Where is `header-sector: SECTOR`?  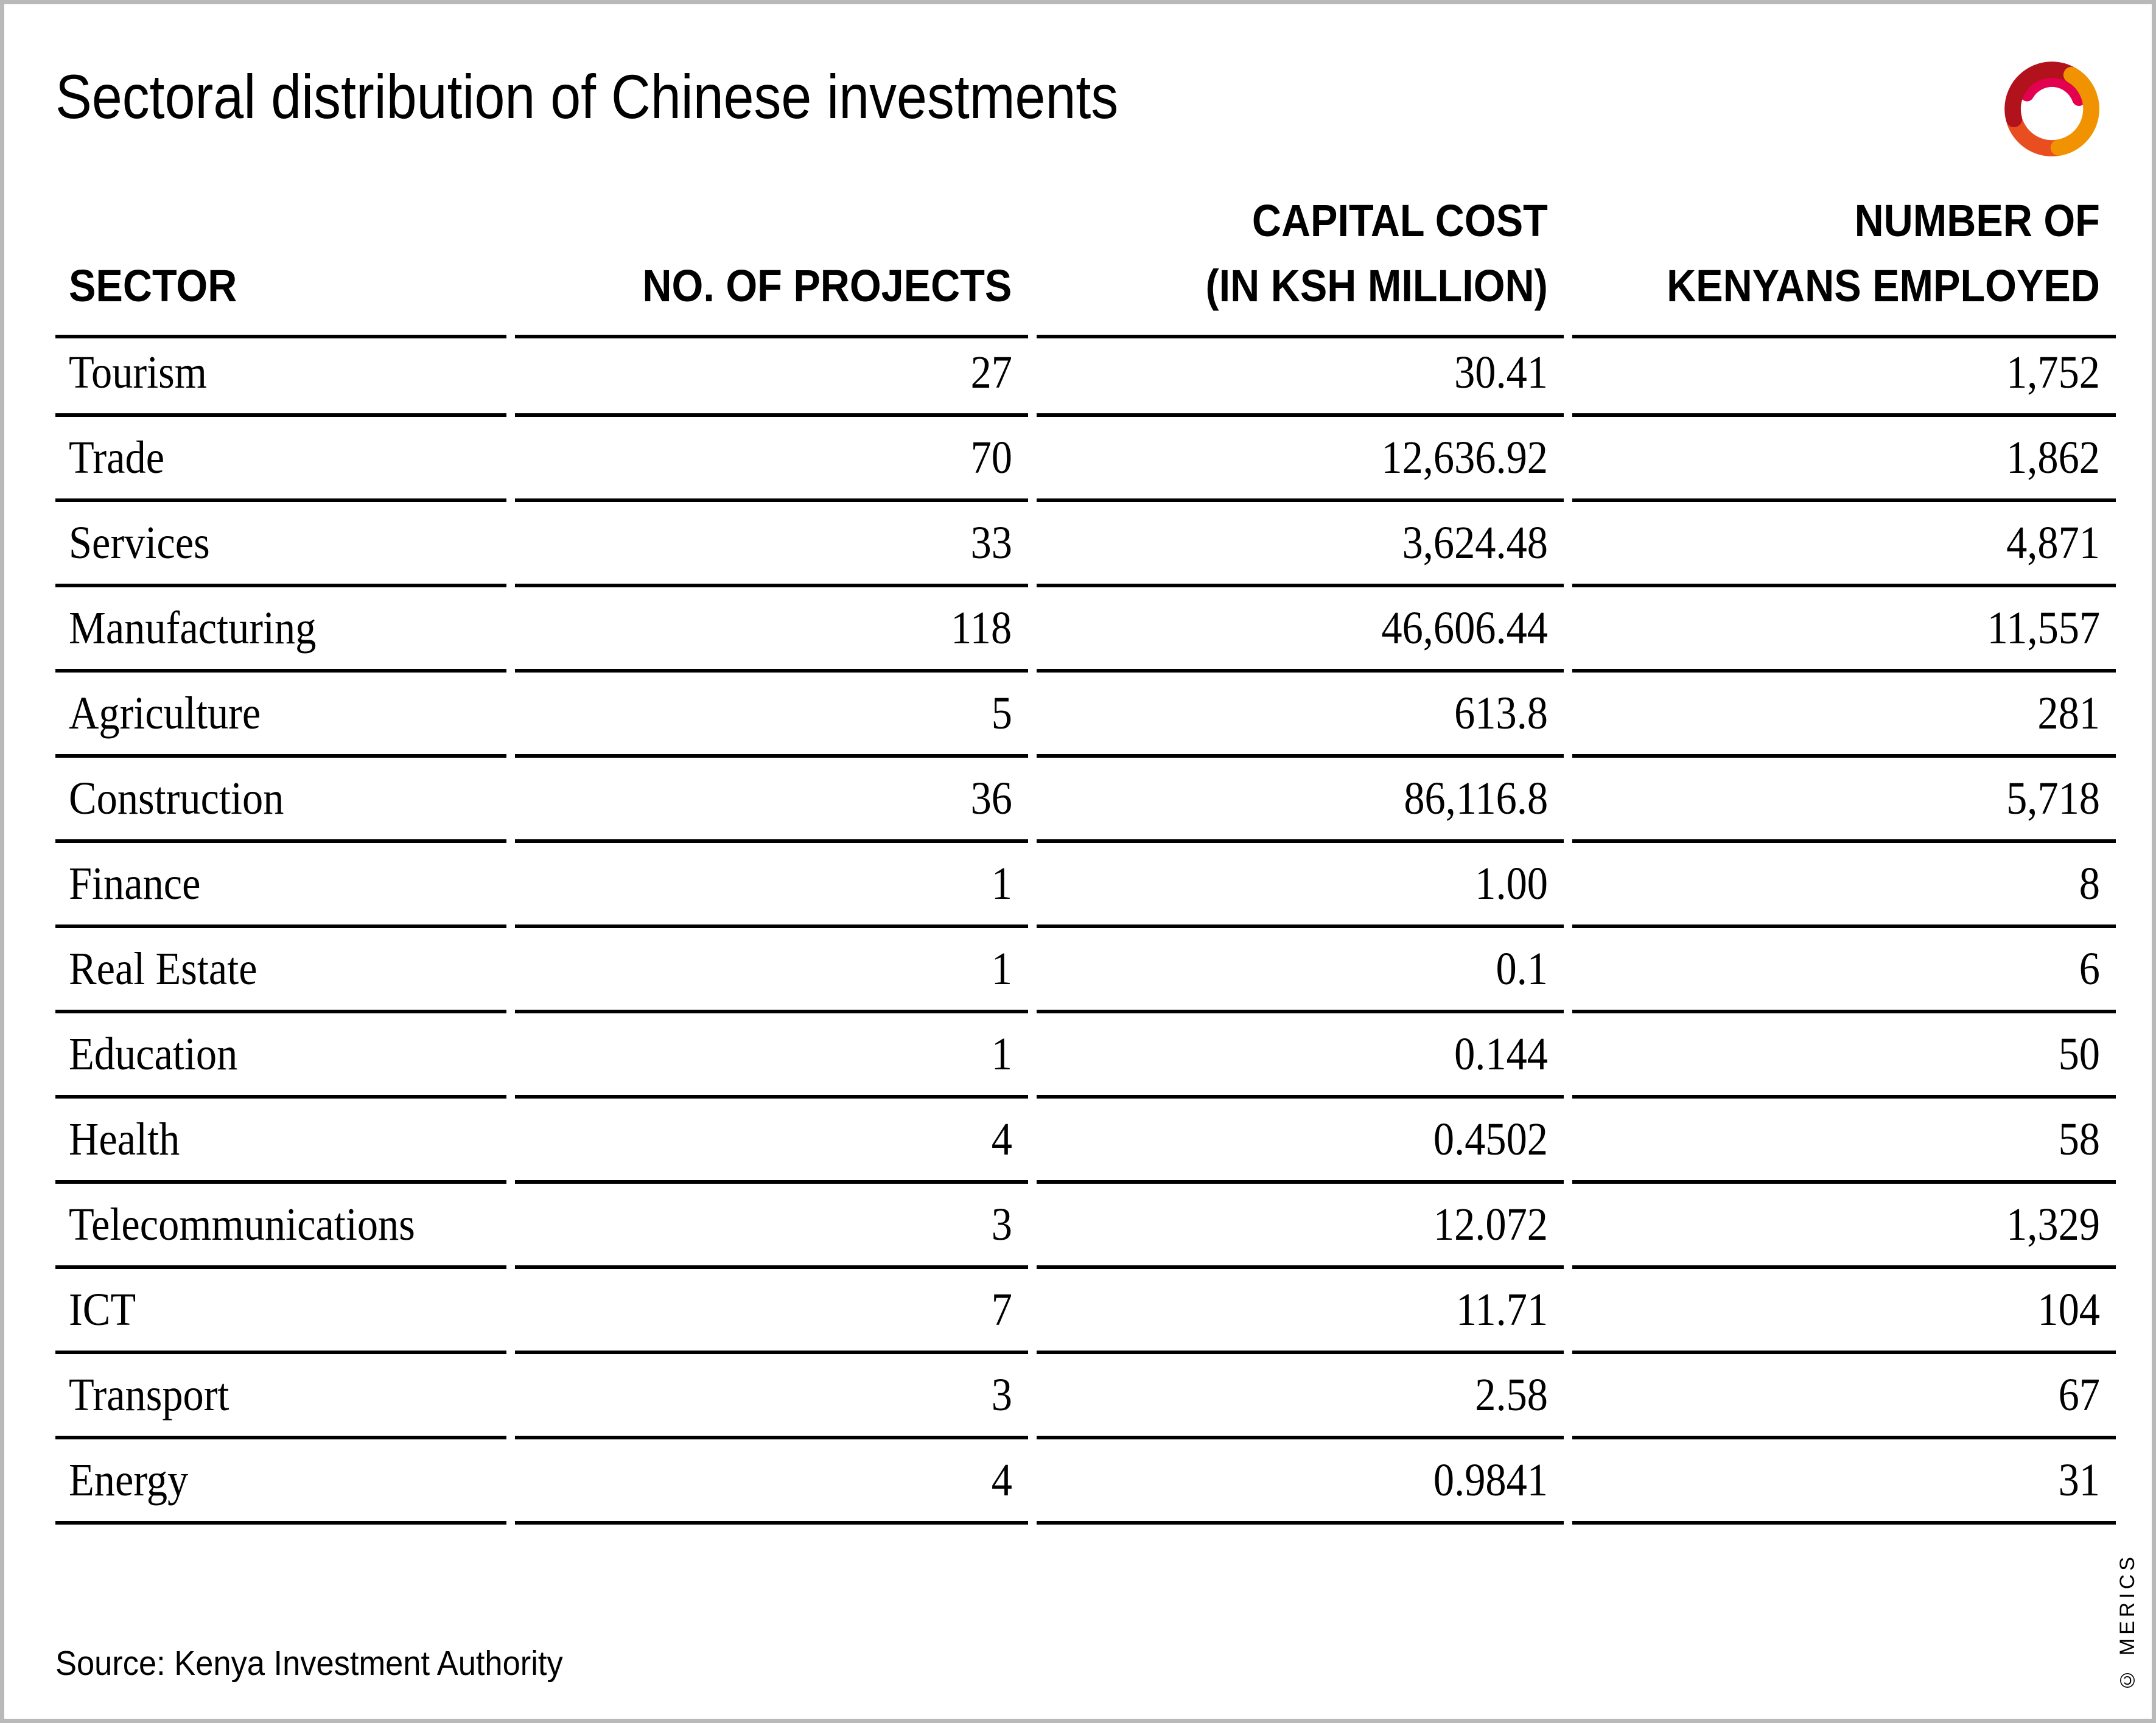 header-sector: SECTOR is located at coordinates (280, 263).